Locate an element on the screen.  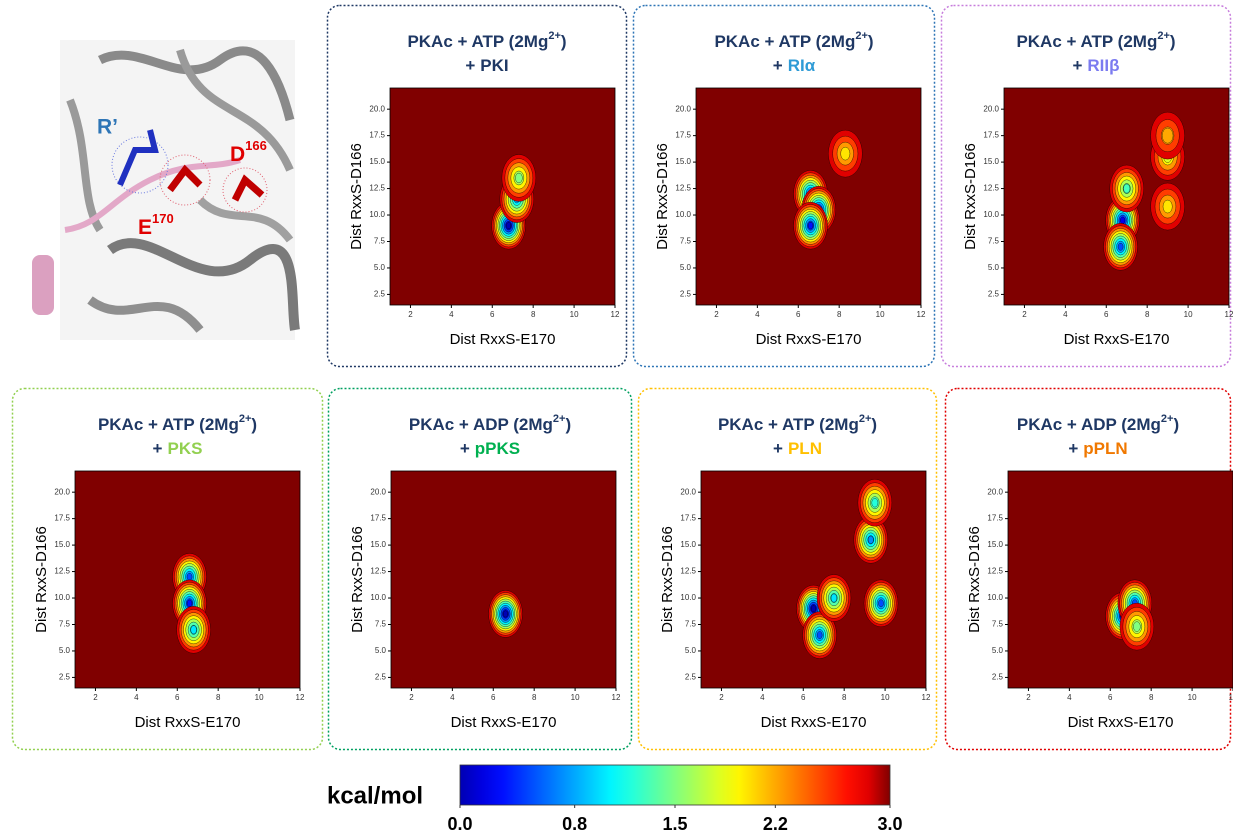
colorbar: kcal/mol 0.0 0.8 1.5 2.2 3.0 is located at coordinates (615, 799).